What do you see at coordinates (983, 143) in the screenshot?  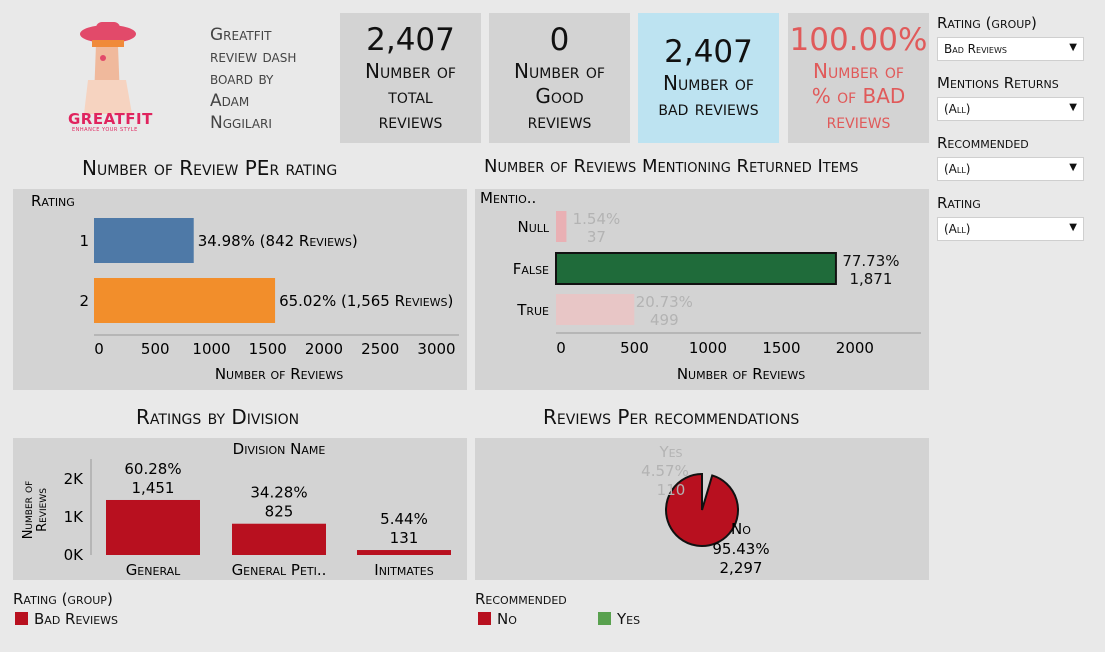 I see `filter-label-recommended: Recommended` at bounding box center [983, 143].